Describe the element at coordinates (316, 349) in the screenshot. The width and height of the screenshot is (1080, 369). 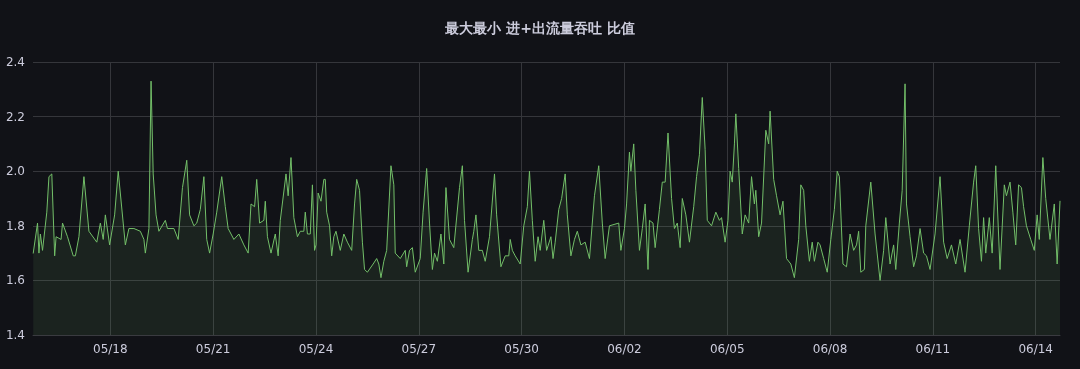
I see `x-tick-label: 05/24` at that location.